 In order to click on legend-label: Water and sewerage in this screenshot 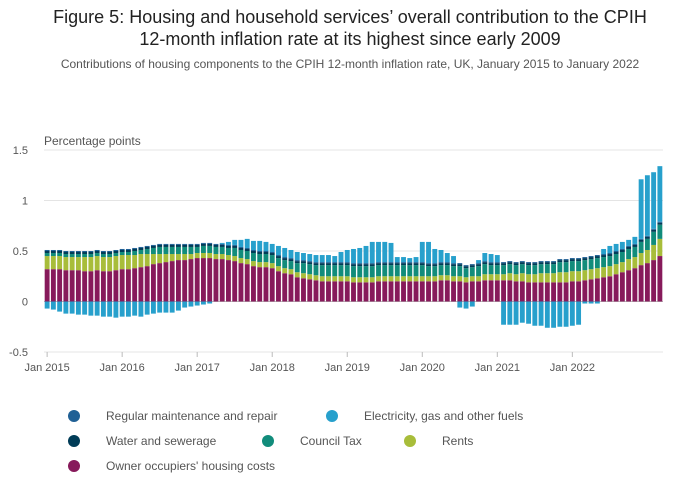, I will do `click(161, 441)`.